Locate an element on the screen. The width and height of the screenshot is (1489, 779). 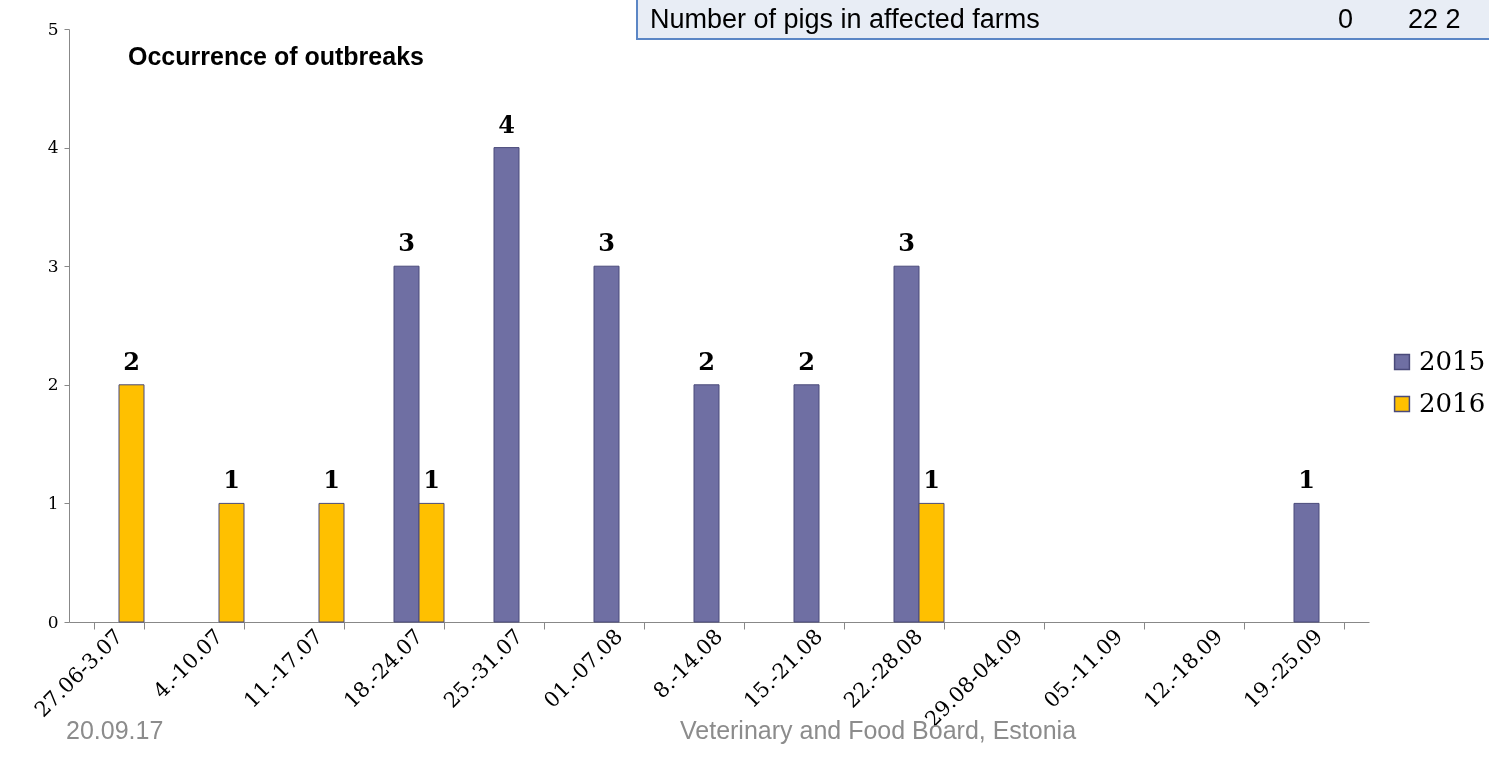
text: 22 2 is located at coordinates (1434, 19).